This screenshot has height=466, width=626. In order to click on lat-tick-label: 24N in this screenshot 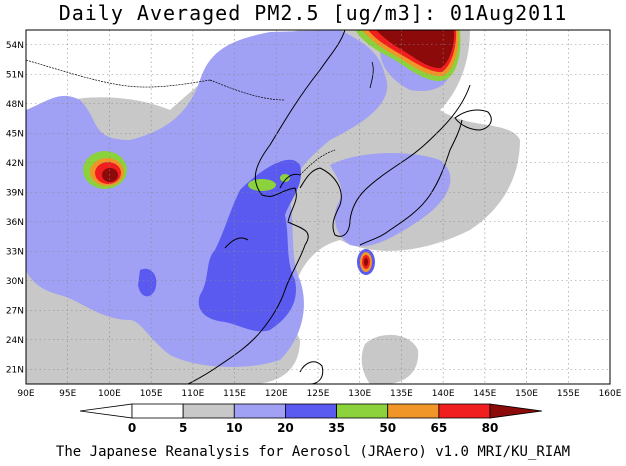, I will do `click(15, 341)`.